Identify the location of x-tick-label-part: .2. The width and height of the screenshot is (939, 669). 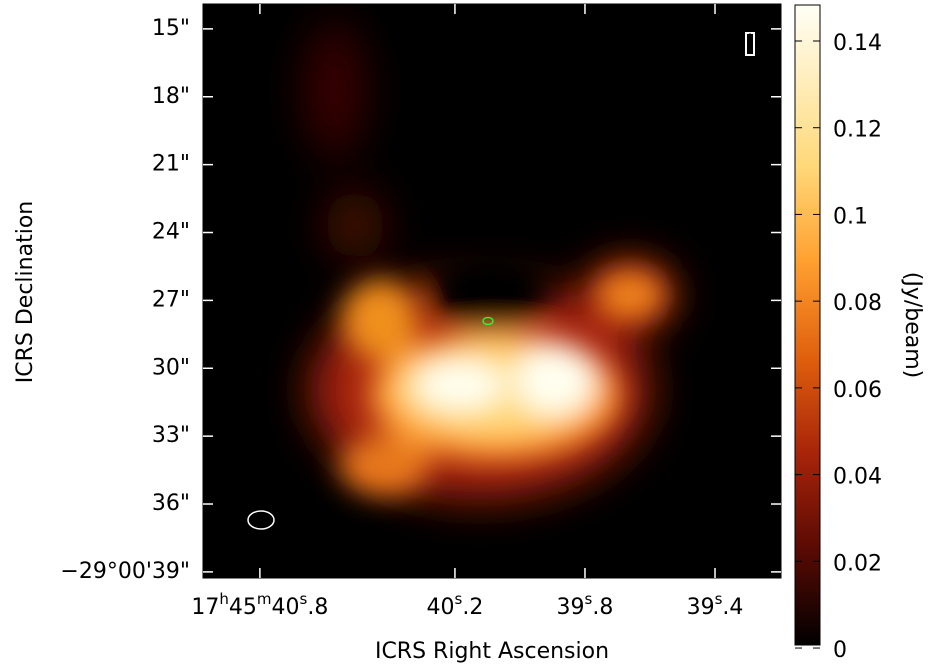
(472, 607).